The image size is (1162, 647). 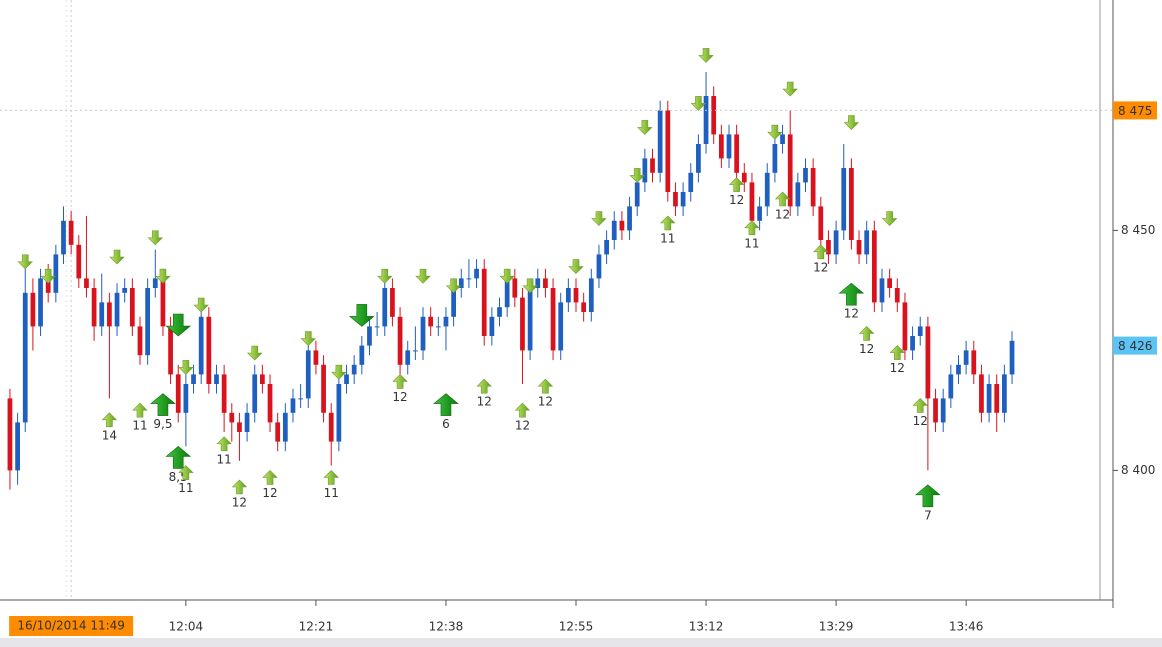 I want to click on signal-label: 7, so click(x=928, y=515).